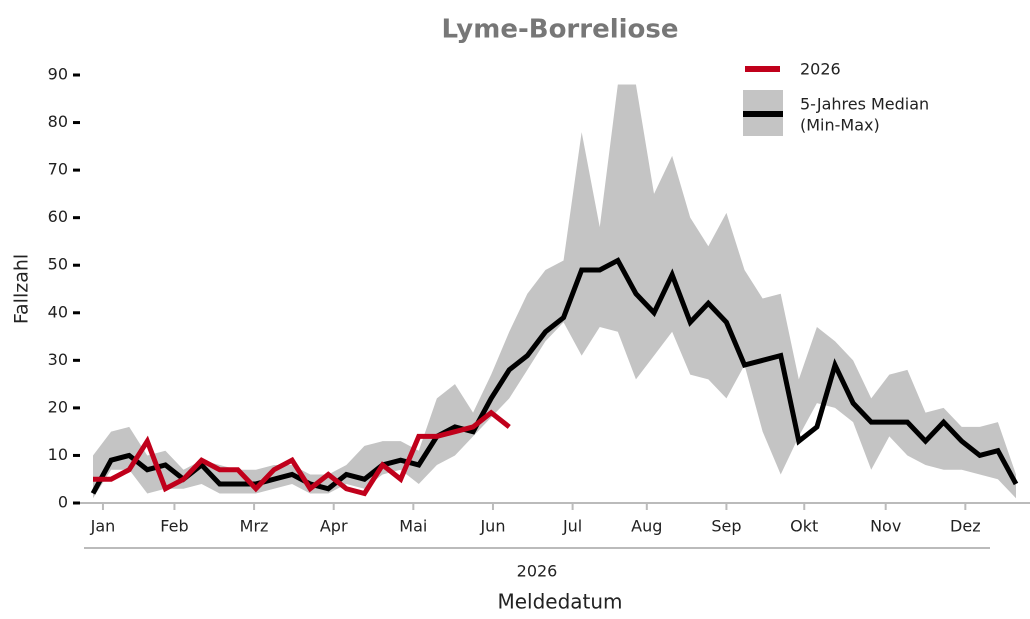  I want to click on y-tick-label: 70, so click(58, 169).